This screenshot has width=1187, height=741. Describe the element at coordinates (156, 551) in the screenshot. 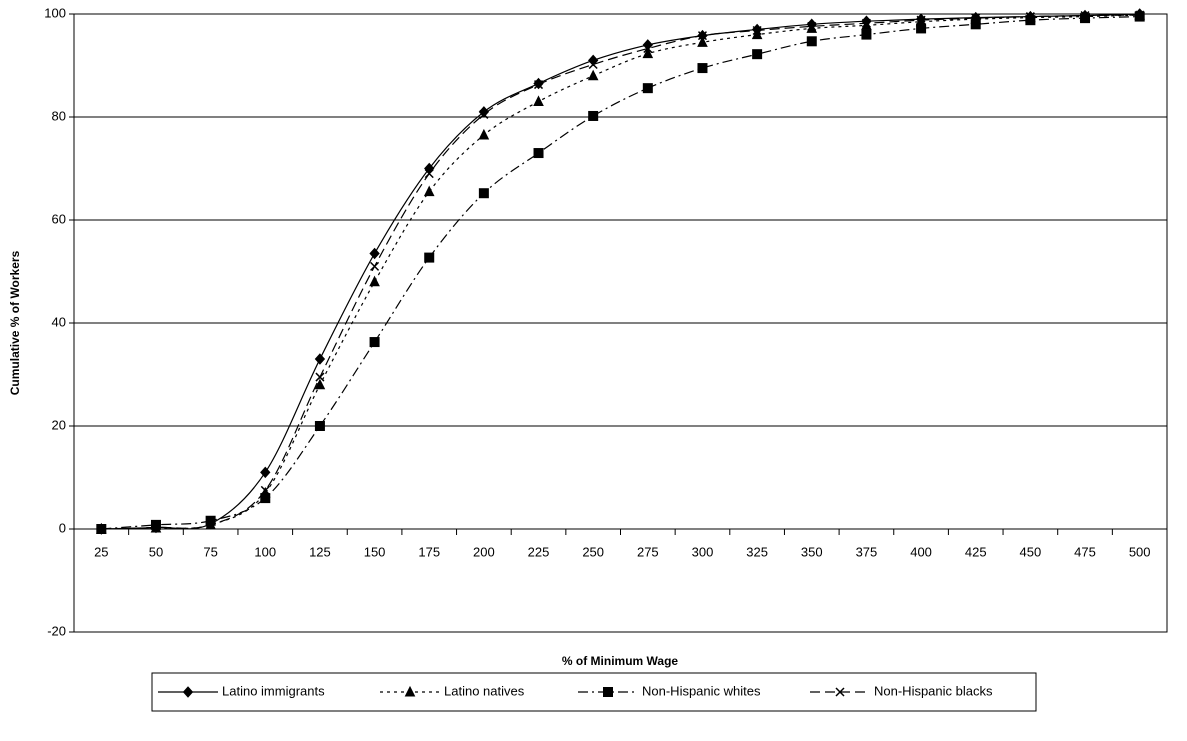

I see `x-tick-label: 50` at that location.